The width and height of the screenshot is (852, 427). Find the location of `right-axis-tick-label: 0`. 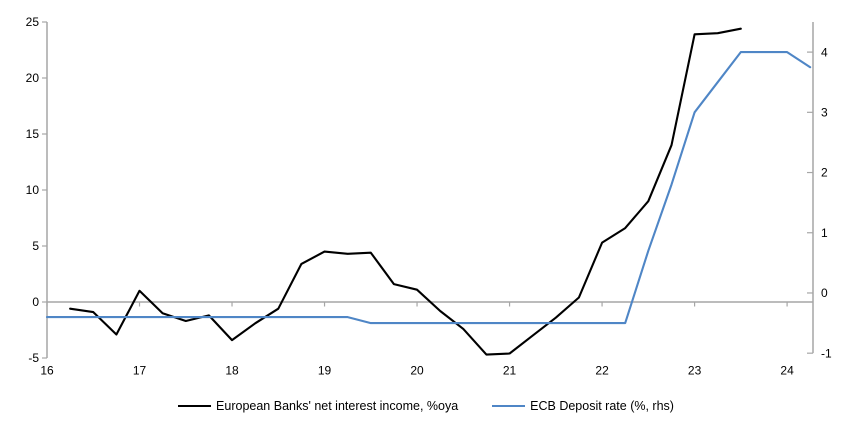

right-axis-tick-label: 0 is located at coordinates (824, 293).